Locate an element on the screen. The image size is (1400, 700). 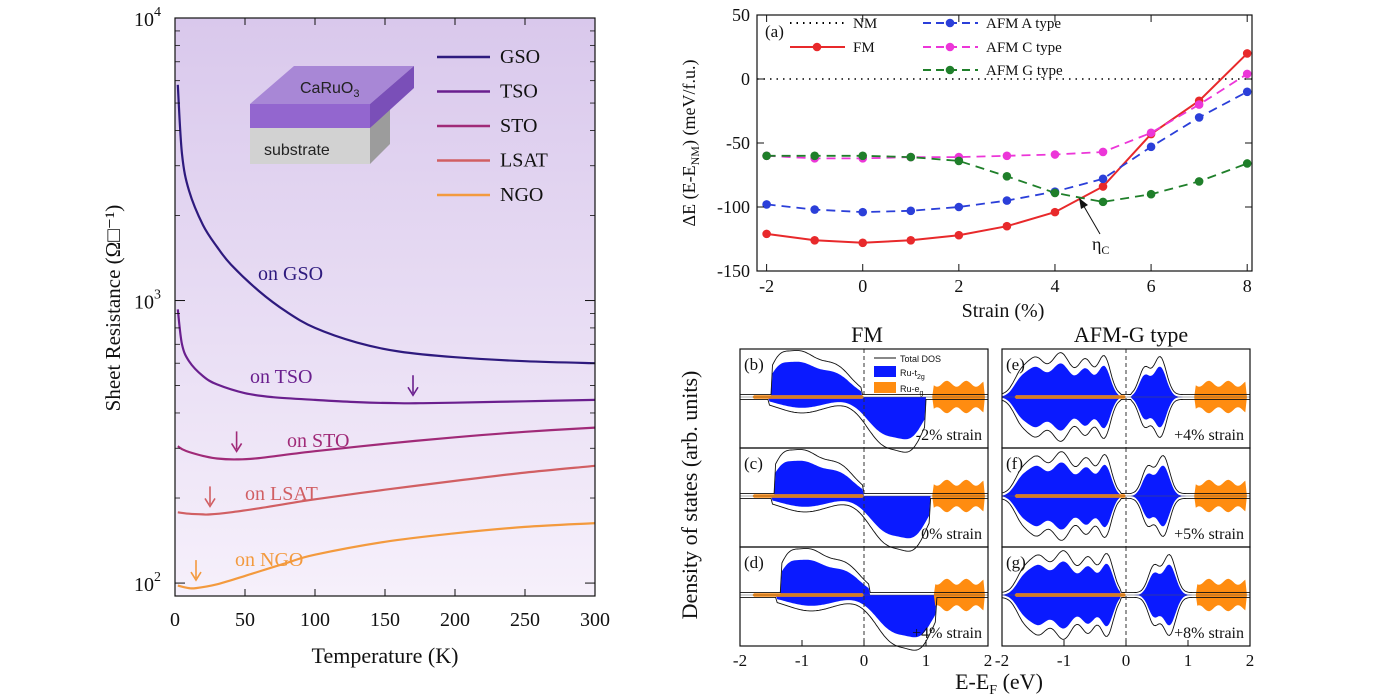
y-tick-label: -150 is located at coordinates (733, 271).